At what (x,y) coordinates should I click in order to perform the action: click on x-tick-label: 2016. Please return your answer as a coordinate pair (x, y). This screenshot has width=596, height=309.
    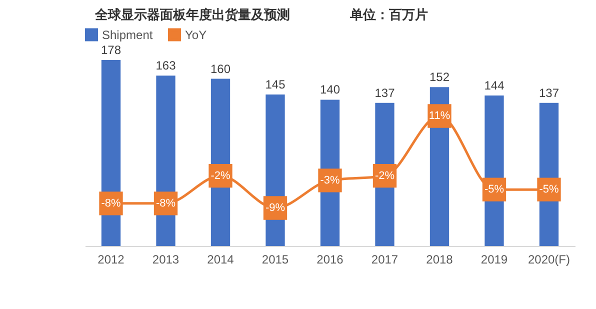
    Looking at the image, I should click on (330, 259).